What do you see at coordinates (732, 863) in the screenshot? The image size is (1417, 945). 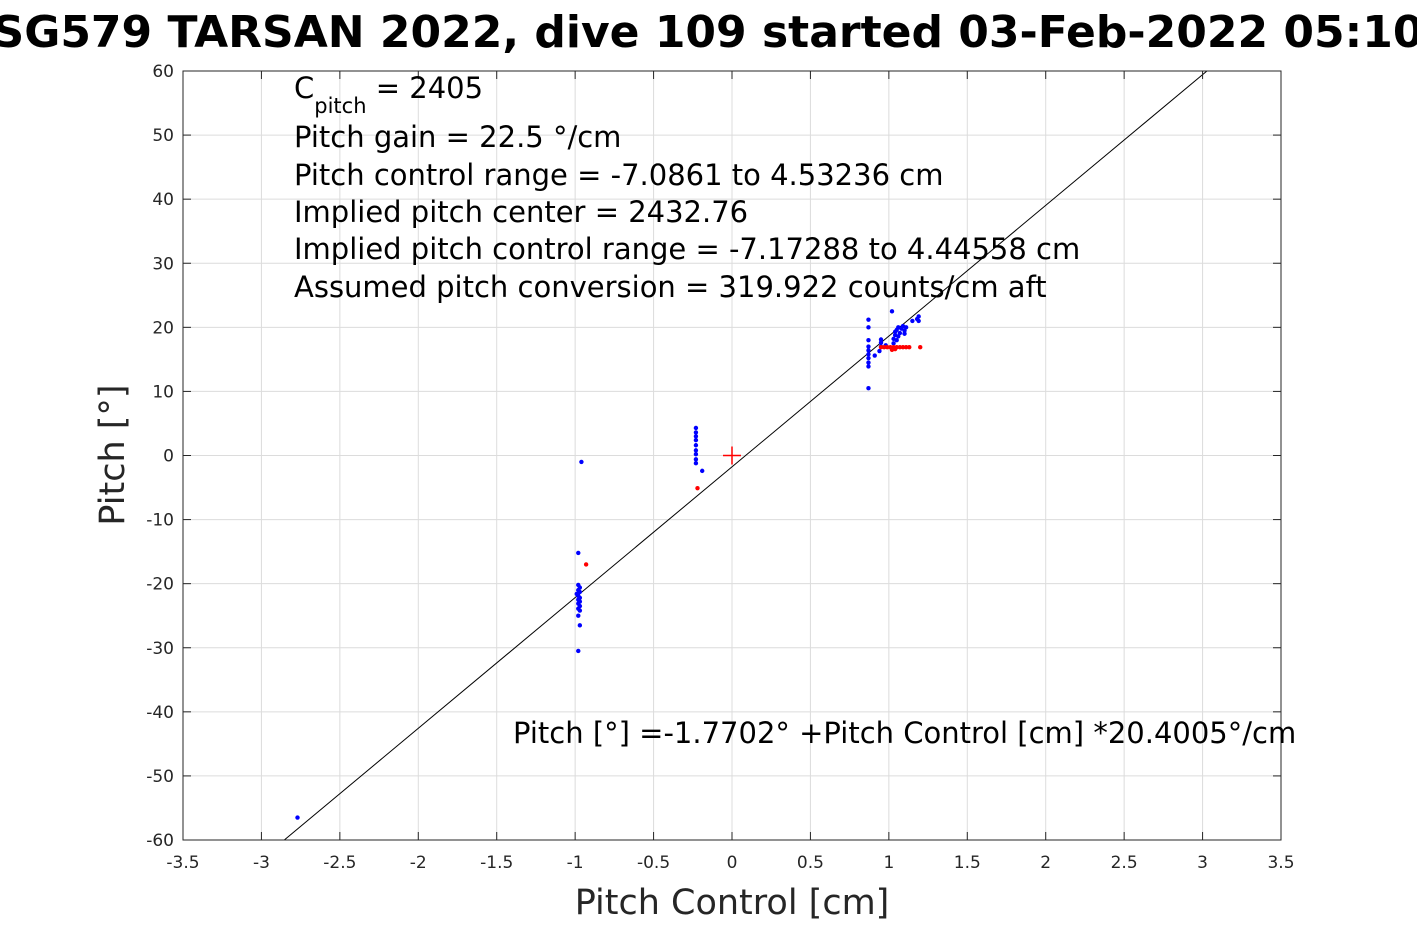 I see `x-tick-label: 0` at bounding box center [732, 863].